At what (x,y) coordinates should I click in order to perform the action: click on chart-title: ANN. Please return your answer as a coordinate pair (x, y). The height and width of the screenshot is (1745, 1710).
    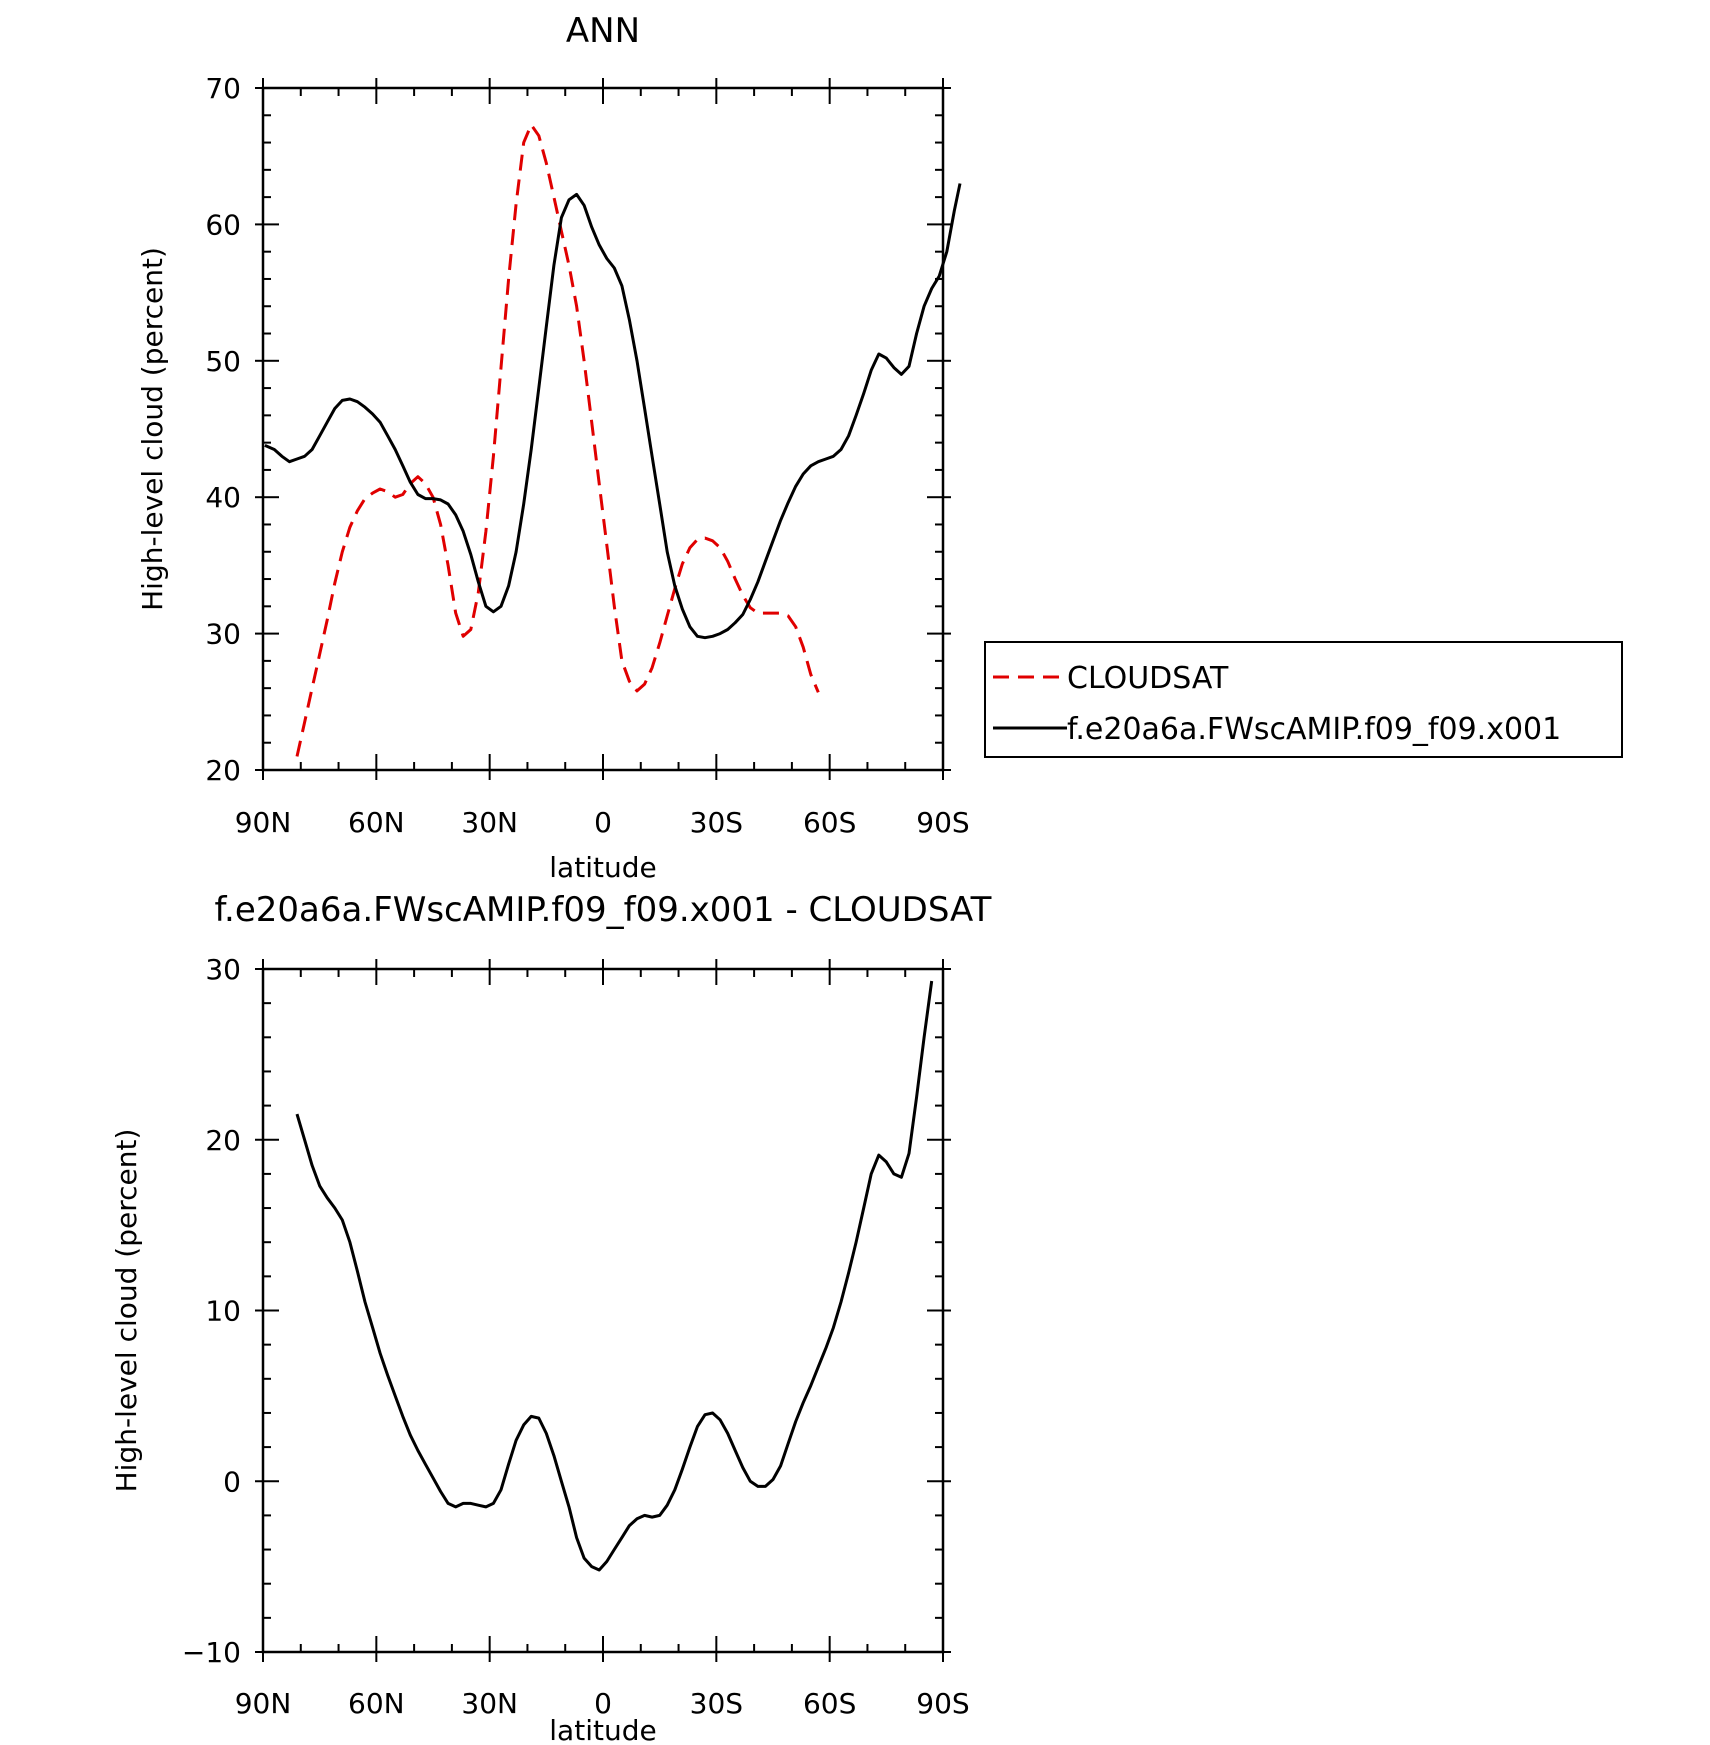
    Looking at the image, I should click on (603, 31).